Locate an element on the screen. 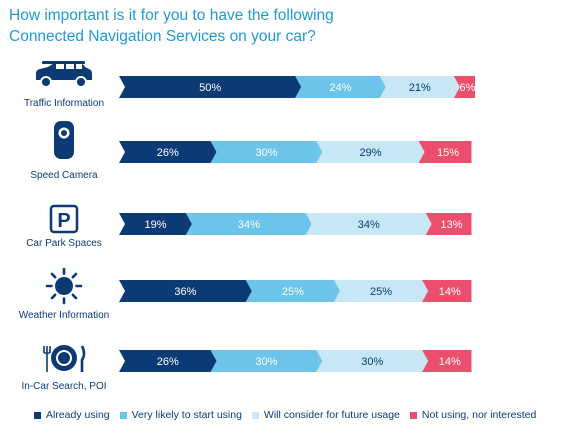  sun-icon is located at coordinates (64, 286).